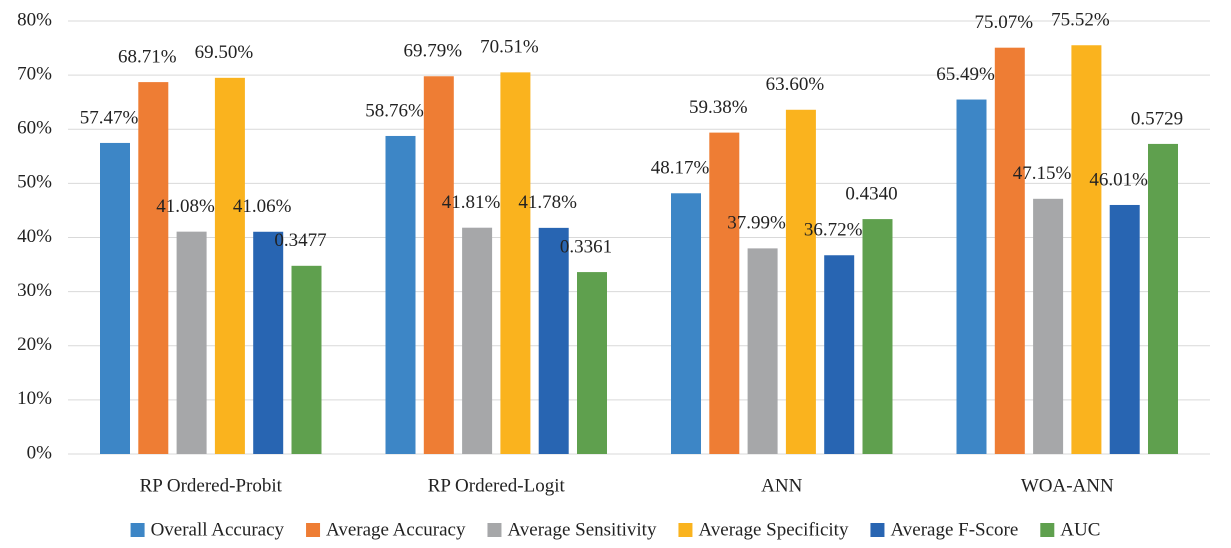 Image resolution: width=1231 pixels, height=548 pixels. What do you see at coordinates (718, 107) in the screenshot?
I see `data-label: 59.38%` at bounding box center [718, 107].